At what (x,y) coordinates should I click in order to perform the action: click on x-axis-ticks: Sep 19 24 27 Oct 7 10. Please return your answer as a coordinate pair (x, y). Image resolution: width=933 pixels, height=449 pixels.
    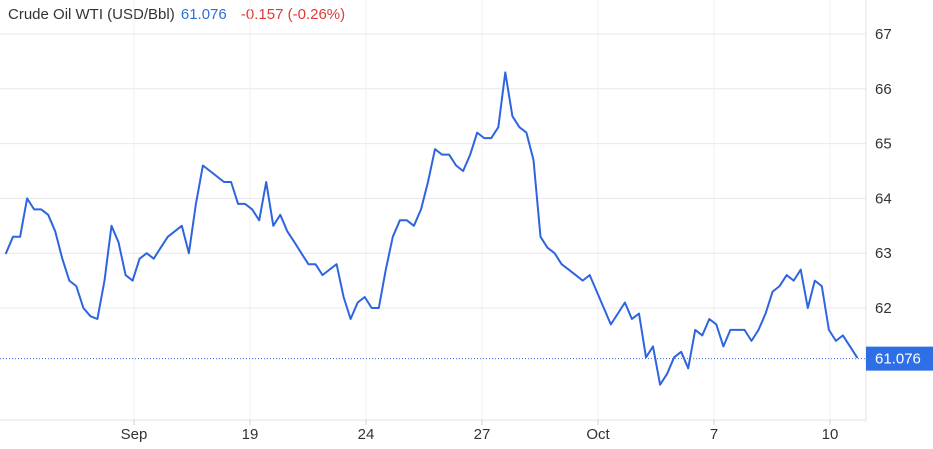
    Looking at the image, I should click on (480, 431).